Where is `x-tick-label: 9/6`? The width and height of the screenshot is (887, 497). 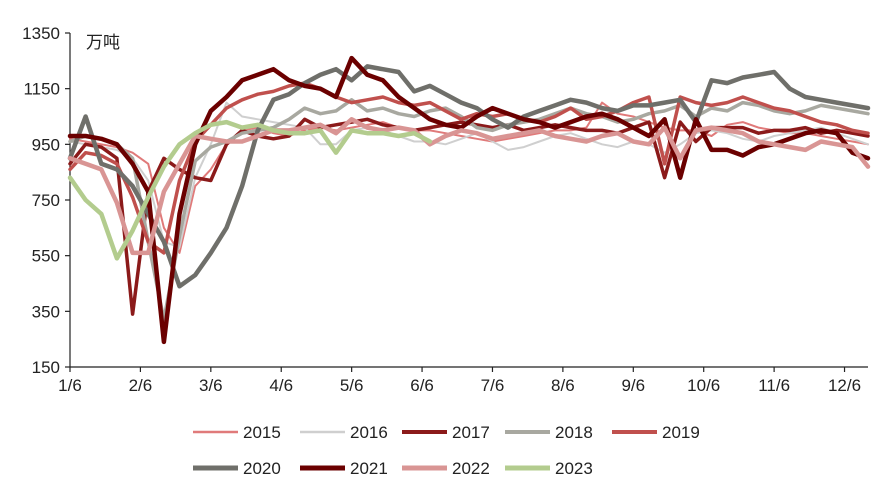 x-tick-label: 9/6 is located at coordinates (633, 385).